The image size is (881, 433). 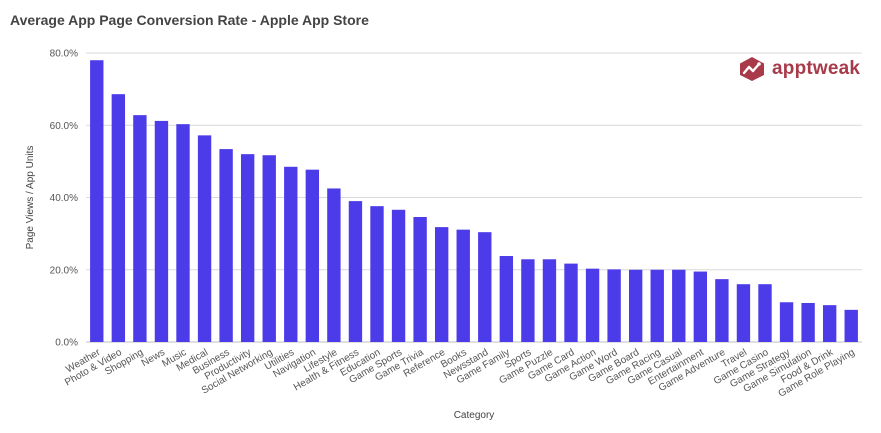 What do you see at coordinates (64, 270) in the screenshot?
I see `y-tick-label: 20.0%` at bounding box center [64, 270].